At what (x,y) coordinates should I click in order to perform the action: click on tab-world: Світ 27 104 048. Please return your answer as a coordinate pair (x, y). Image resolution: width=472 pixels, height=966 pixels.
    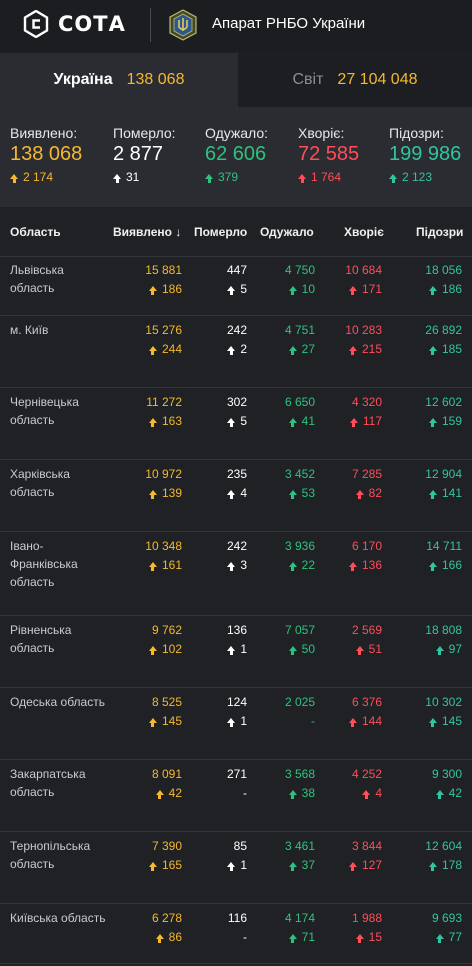
    Looking at the image, I should click on (355, 80).